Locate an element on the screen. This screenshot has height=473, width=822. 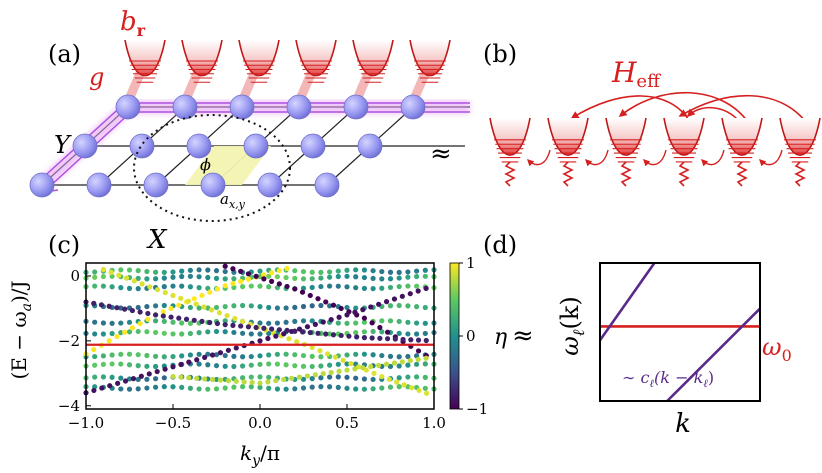
g-label: g is located at coordinates (96, 77).